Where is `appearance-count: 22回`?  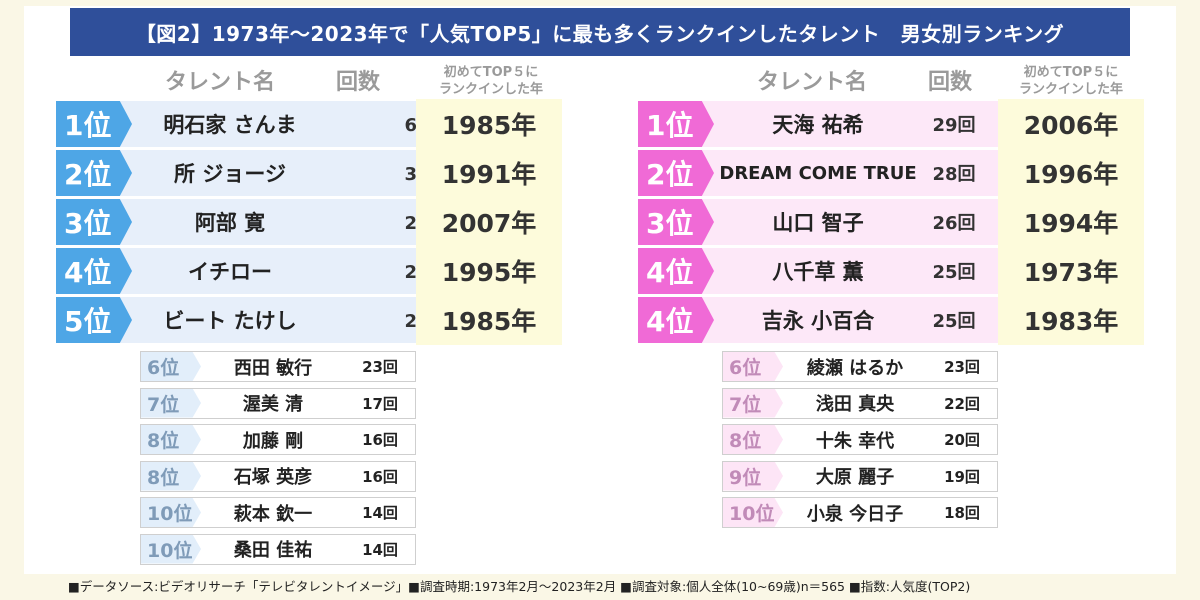 appearance-count: 22回 is located at coordinates (962, 403).